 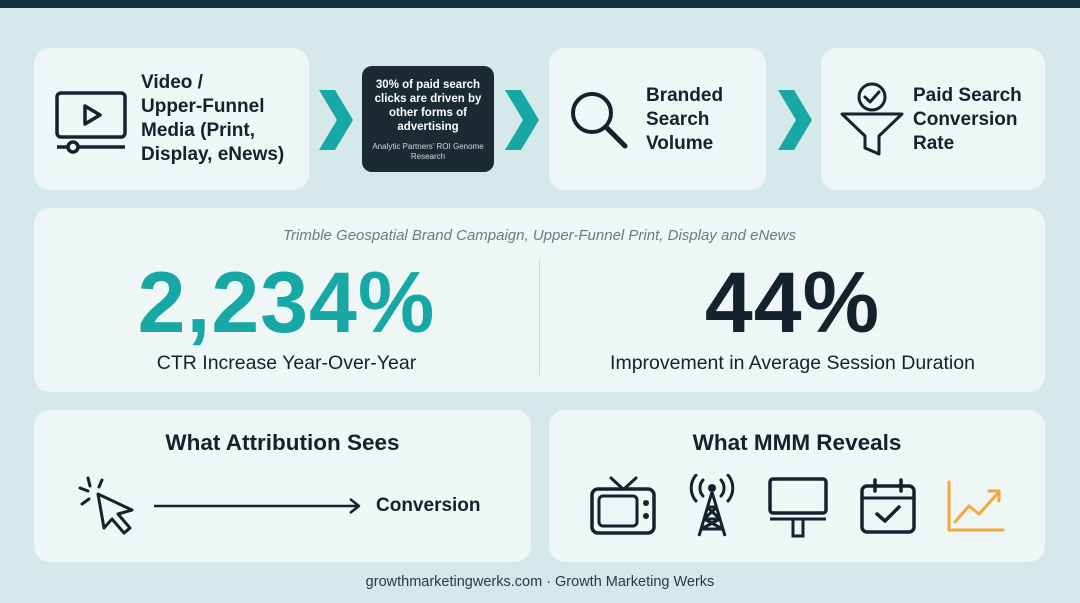 What do you see at coordinates (213, 154) in the screenshot?
I see `step-video-title-4: Display, eNews)` at bounding box center [213, 154].